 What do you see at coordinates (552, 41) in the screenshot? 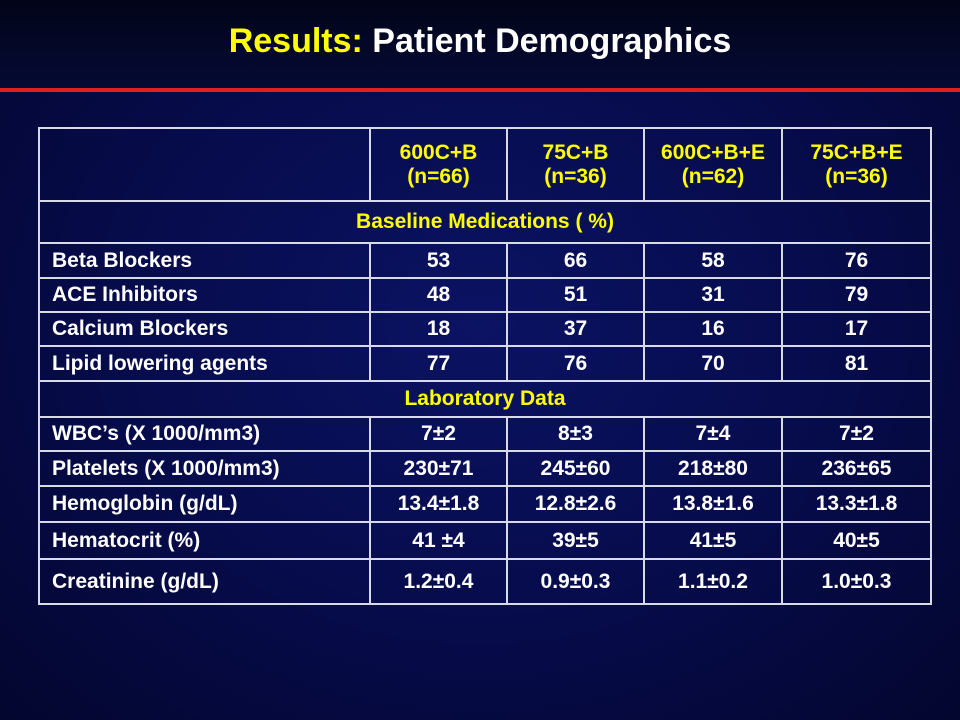
I see `title-main: Patient Demographics` at bounding box center [552, 41].